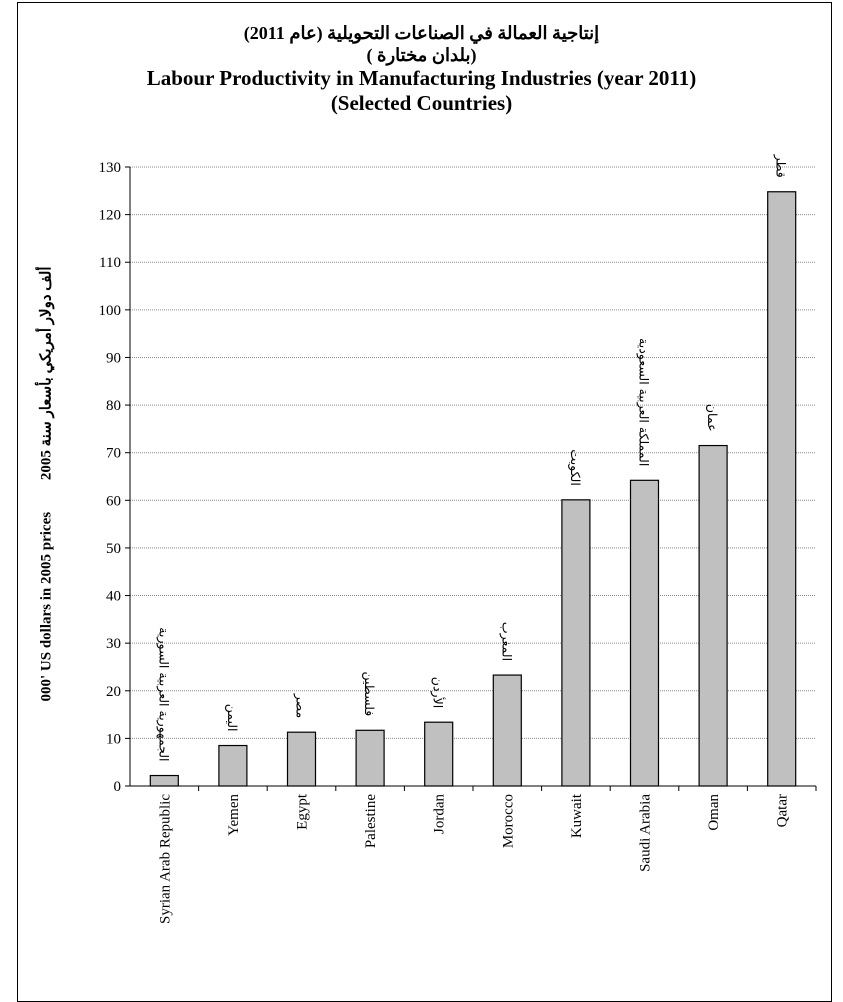 Image resolution: width=843 pixels, height=1002 pixels. I want to click on y-tick-label: 80, so click(113, 406).